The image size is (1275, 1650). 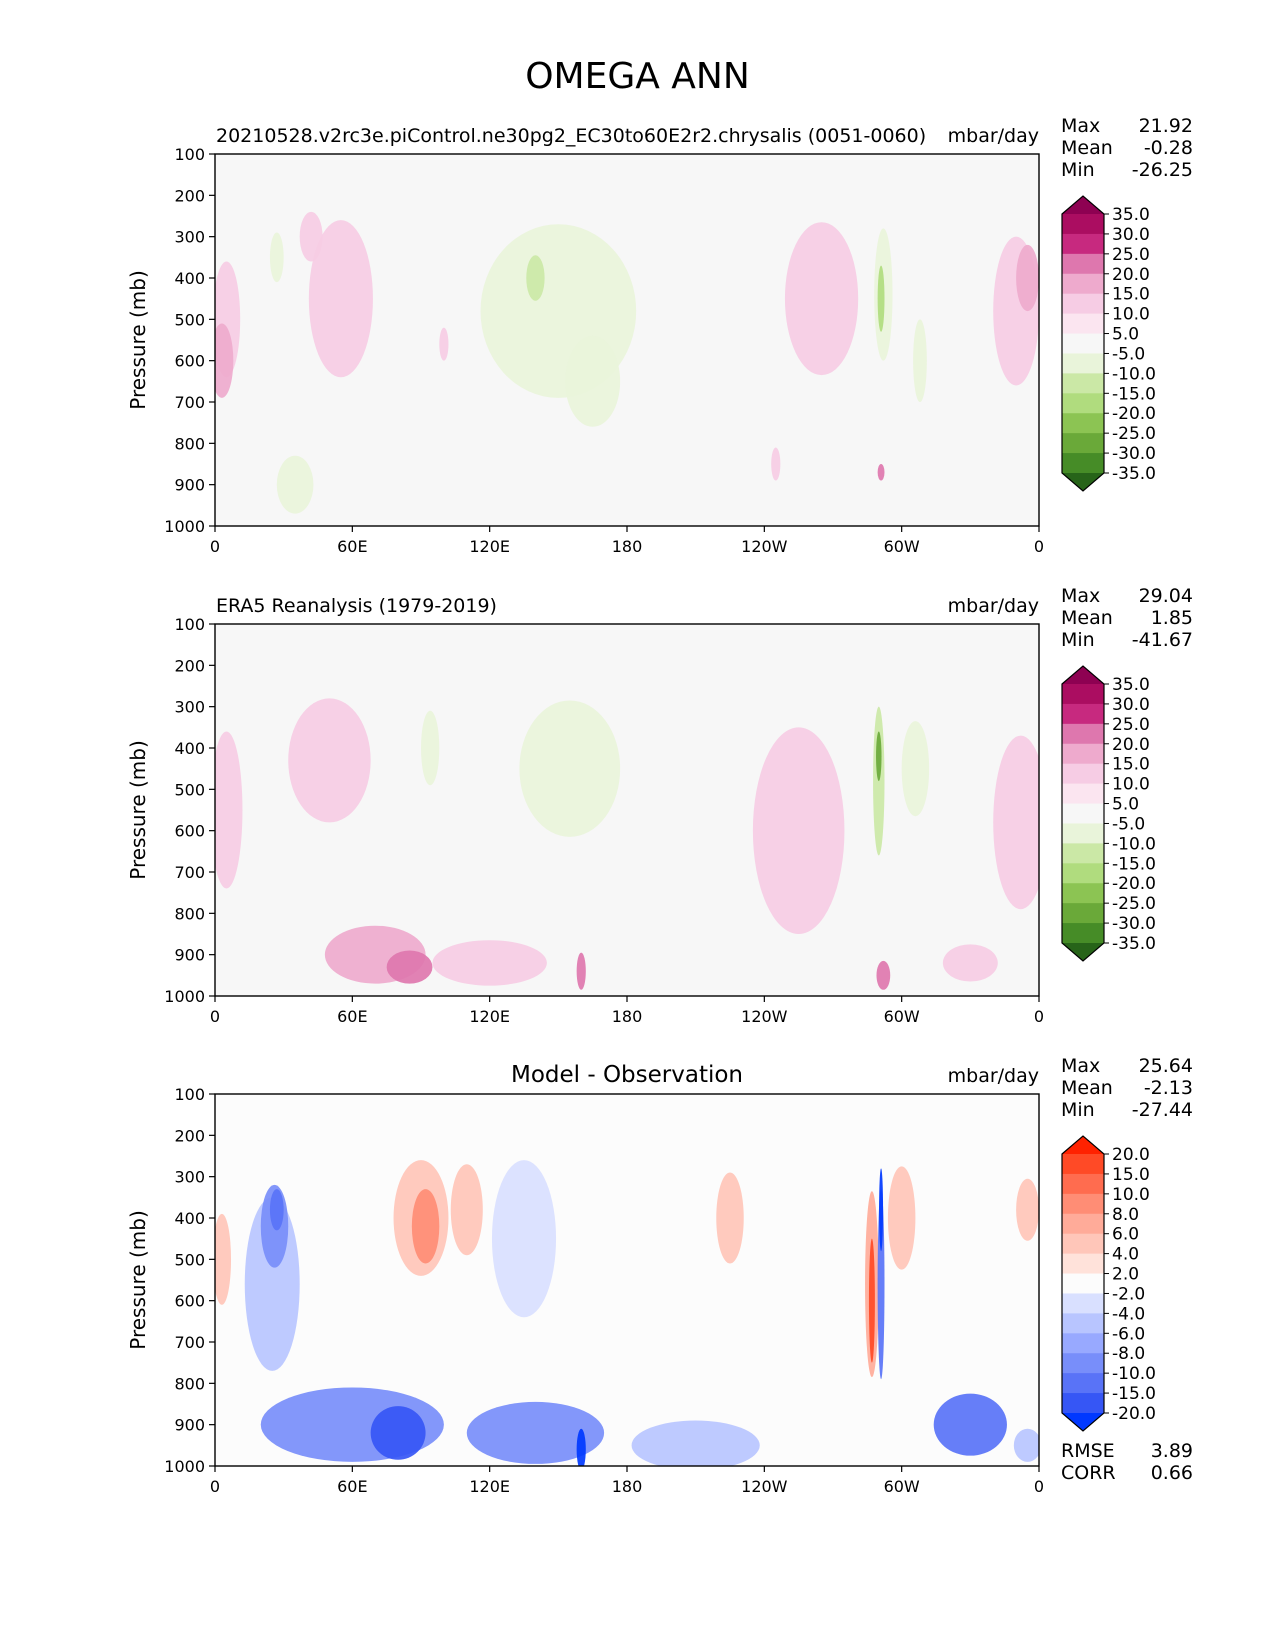 I want to click on colorbar-tick-label: 35.0, so click(x=1131, y=685).